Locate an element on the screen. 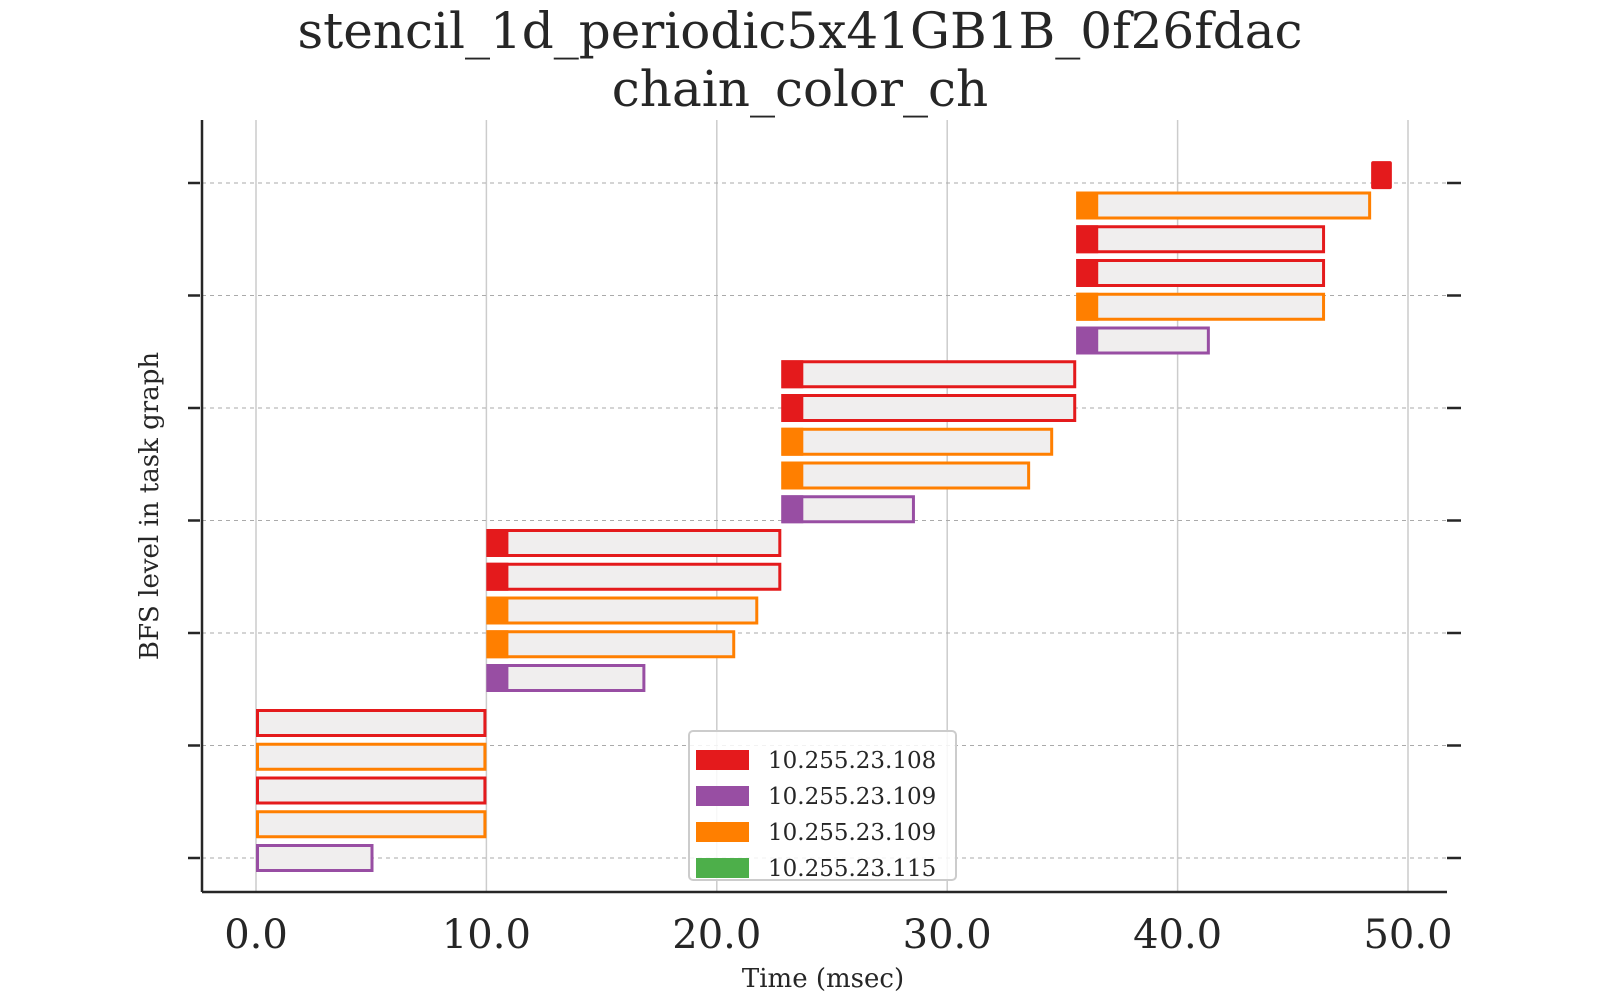 This screenshot has height=1000, width=1600. chart-title-line1: stencil_1d_periodic5x41GB1B_0f26fdac is located at coordinates (800, 31).